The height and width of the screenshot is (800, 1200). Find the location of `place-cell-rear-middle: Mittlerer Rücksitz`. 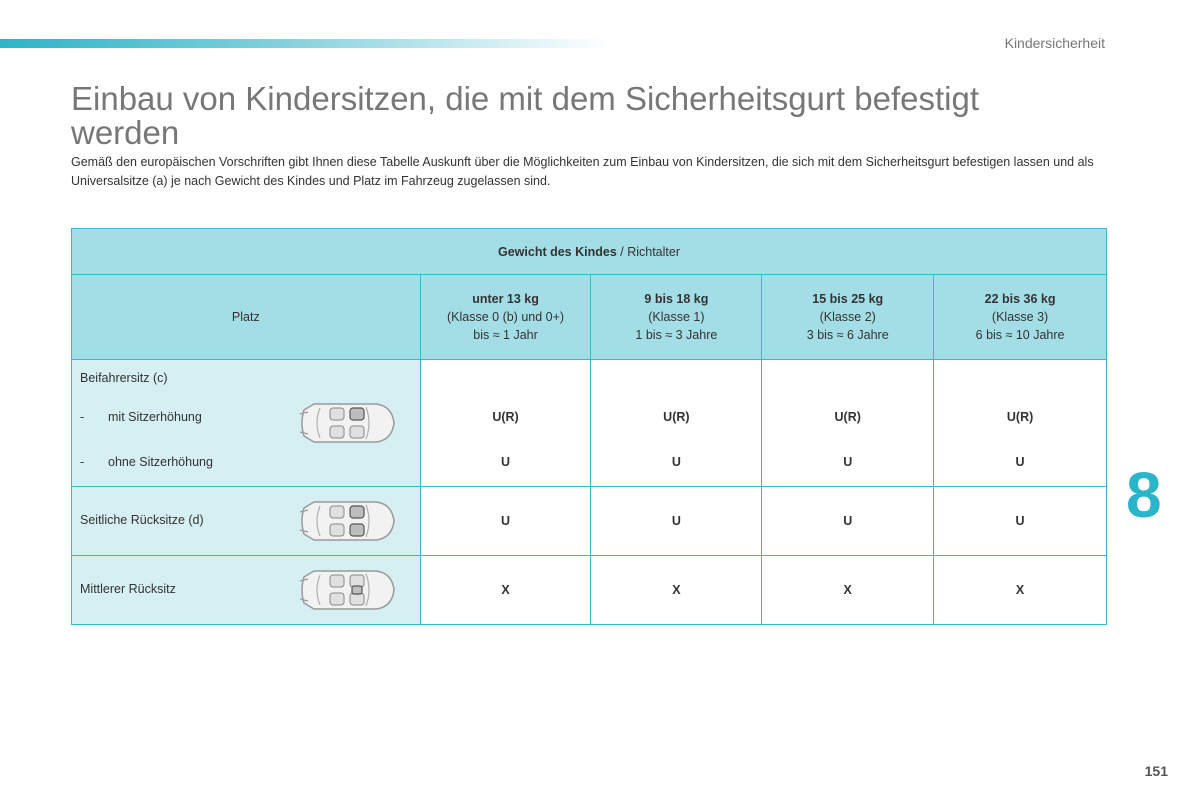

place-cell-rear-middle: Mittlerer Rücksitz is located at coordinates (246, 590).